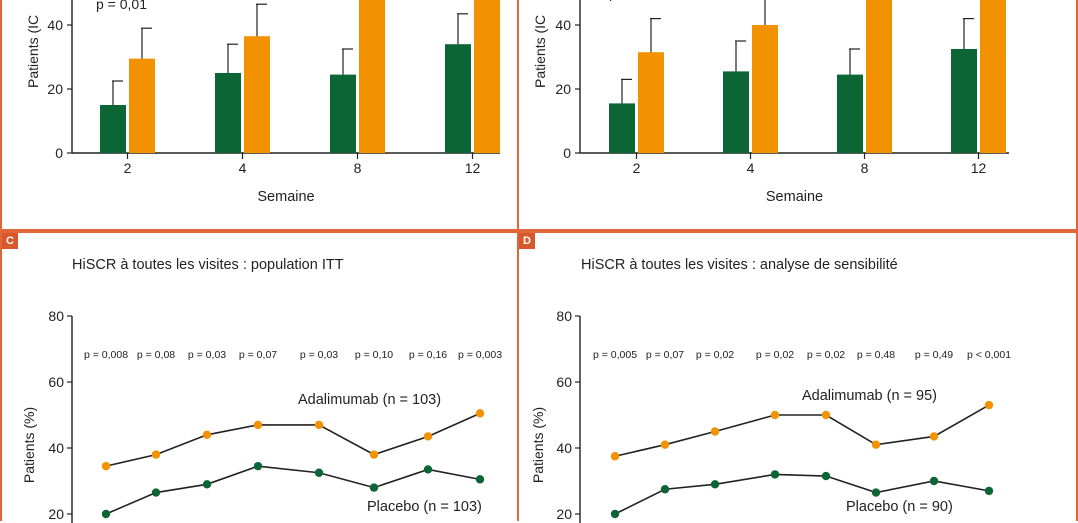  What do you see at coordinates (899, 507) in the screenshot?
I see `series-label-placebo: Placebo (n = 90)` at bounding box center [899, 507].